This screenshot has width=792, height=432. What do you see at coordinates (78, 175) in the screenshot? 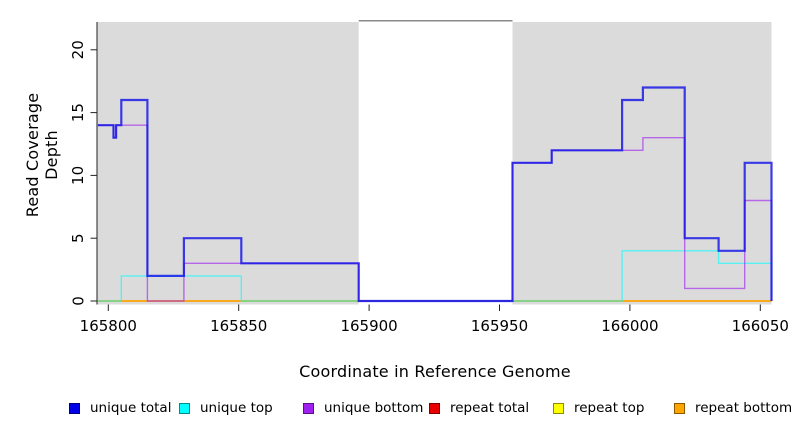
I see `y-tick-label: 10` at bounding box center [78, 175].